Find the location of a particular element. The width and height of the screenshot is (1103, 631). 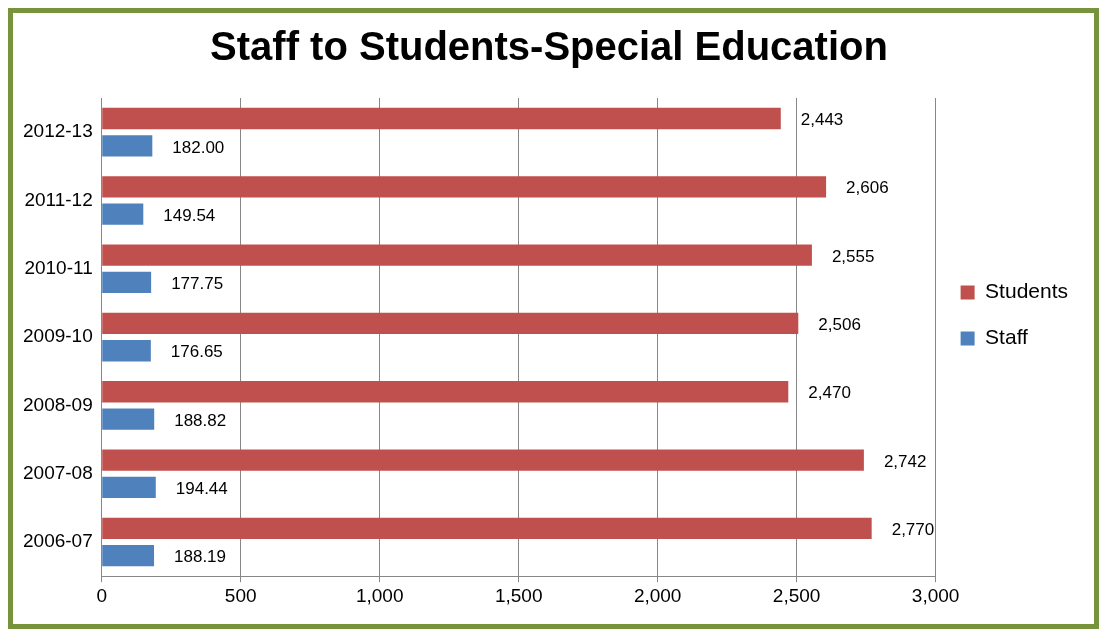

data-label: 149.54 is located at coordinates (189, 215).